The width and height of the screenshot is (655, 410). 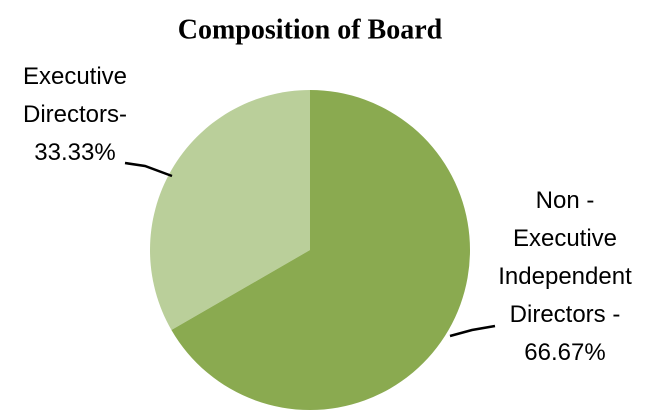 I want to click on pie-slice, so click(x=230, y=210).